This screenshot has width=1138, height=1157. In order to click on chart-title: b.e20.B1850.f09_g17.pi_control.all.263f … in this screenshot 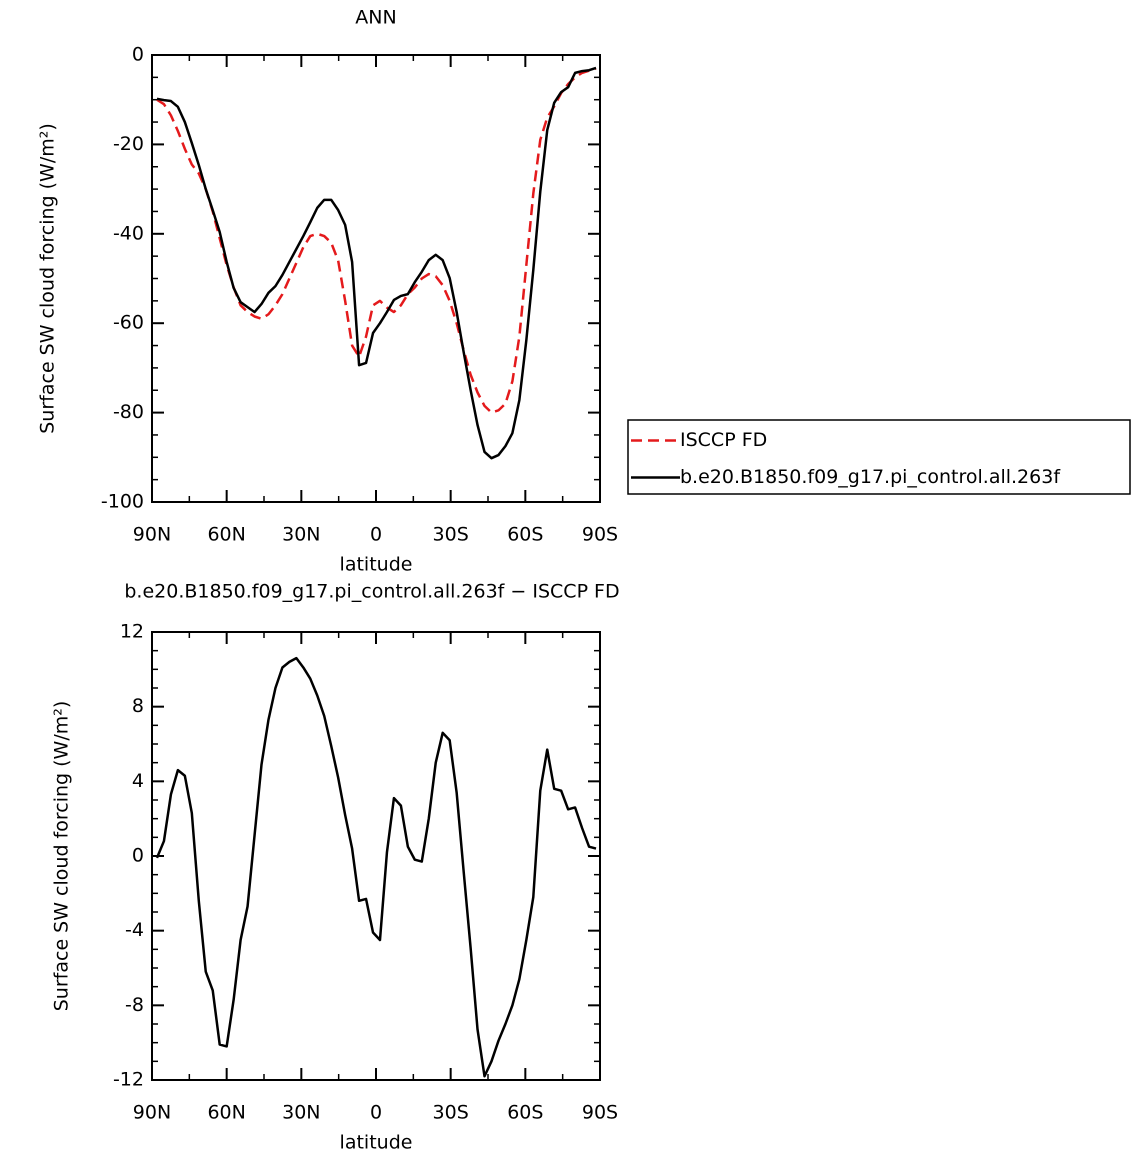, I will do `click(371, 592)`.